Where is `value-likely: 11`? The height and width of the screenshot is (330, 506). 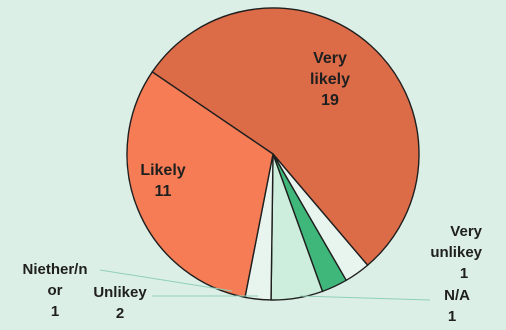
value-likely: 11 is located at coordinates (163, 191).